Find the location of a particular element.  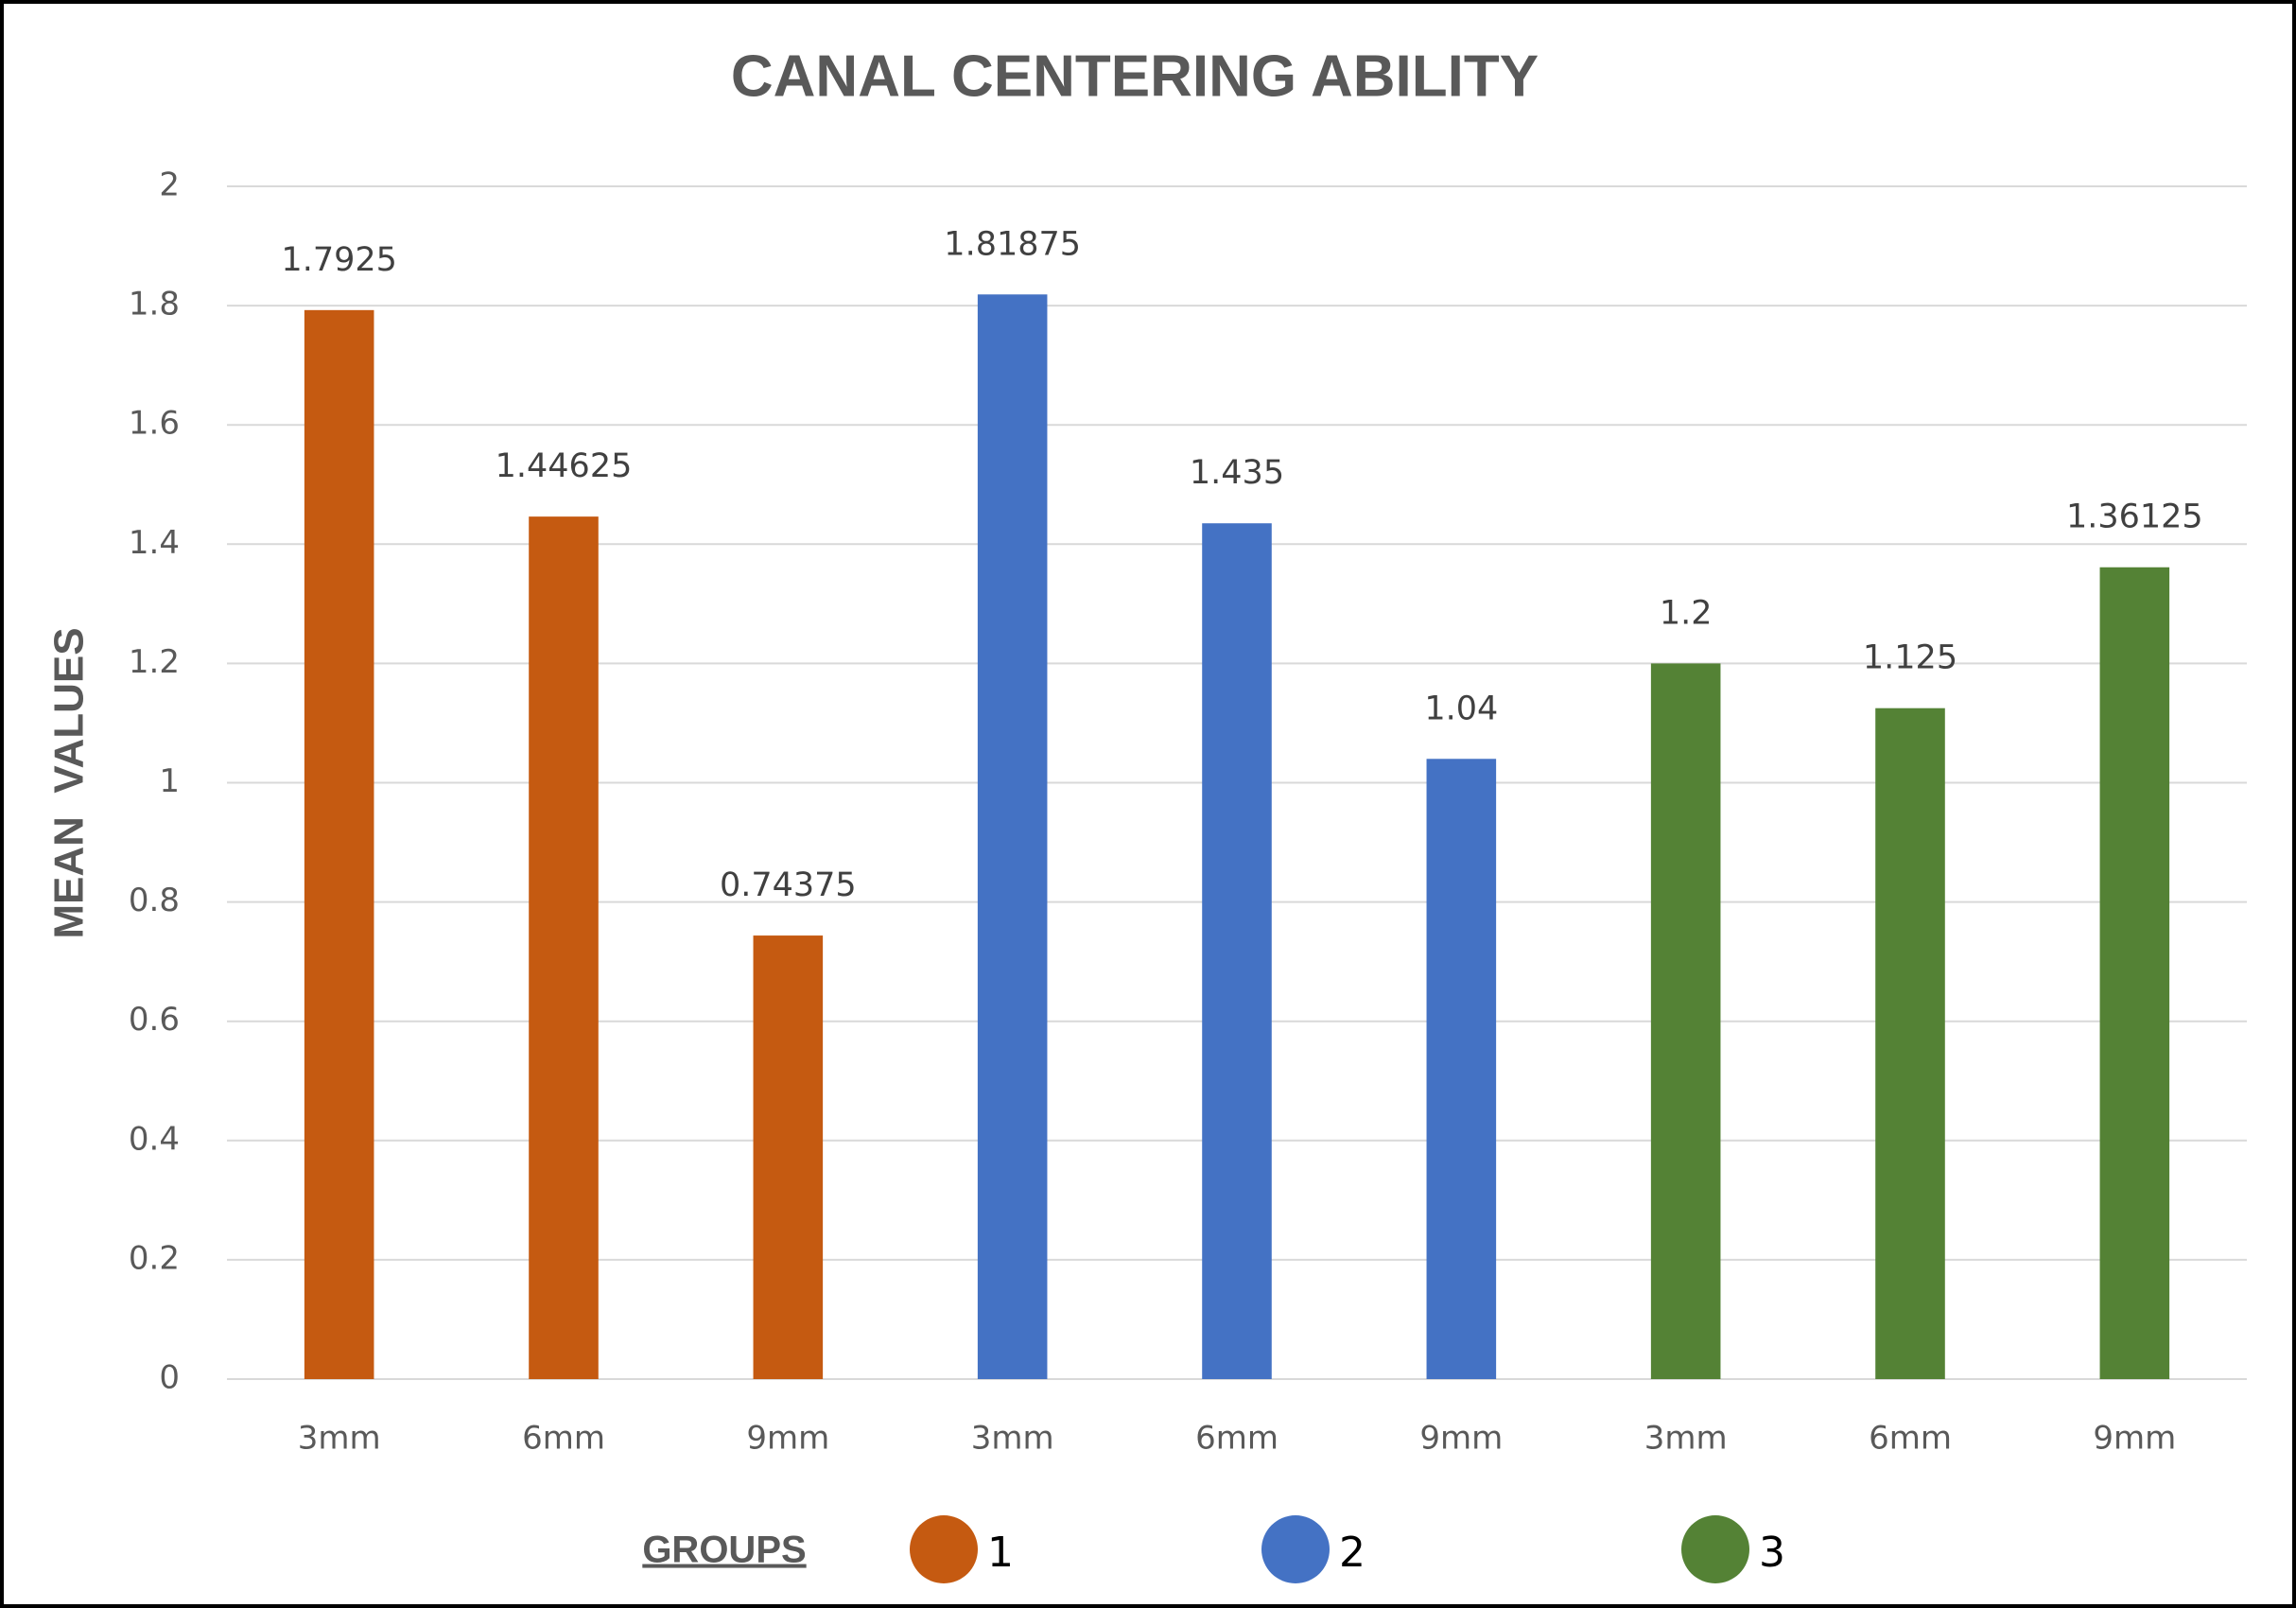

value-label: 1.36125 is located at coordinates (2134, 517).